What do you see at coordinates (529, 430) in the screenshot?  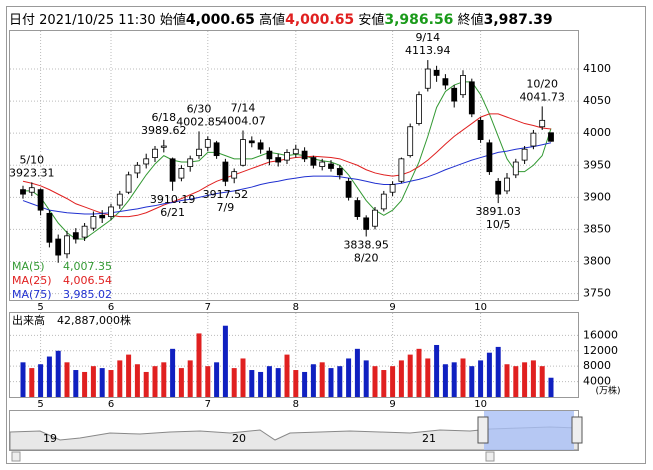 I see `navigator-selection` at bounding box center [529, 430].